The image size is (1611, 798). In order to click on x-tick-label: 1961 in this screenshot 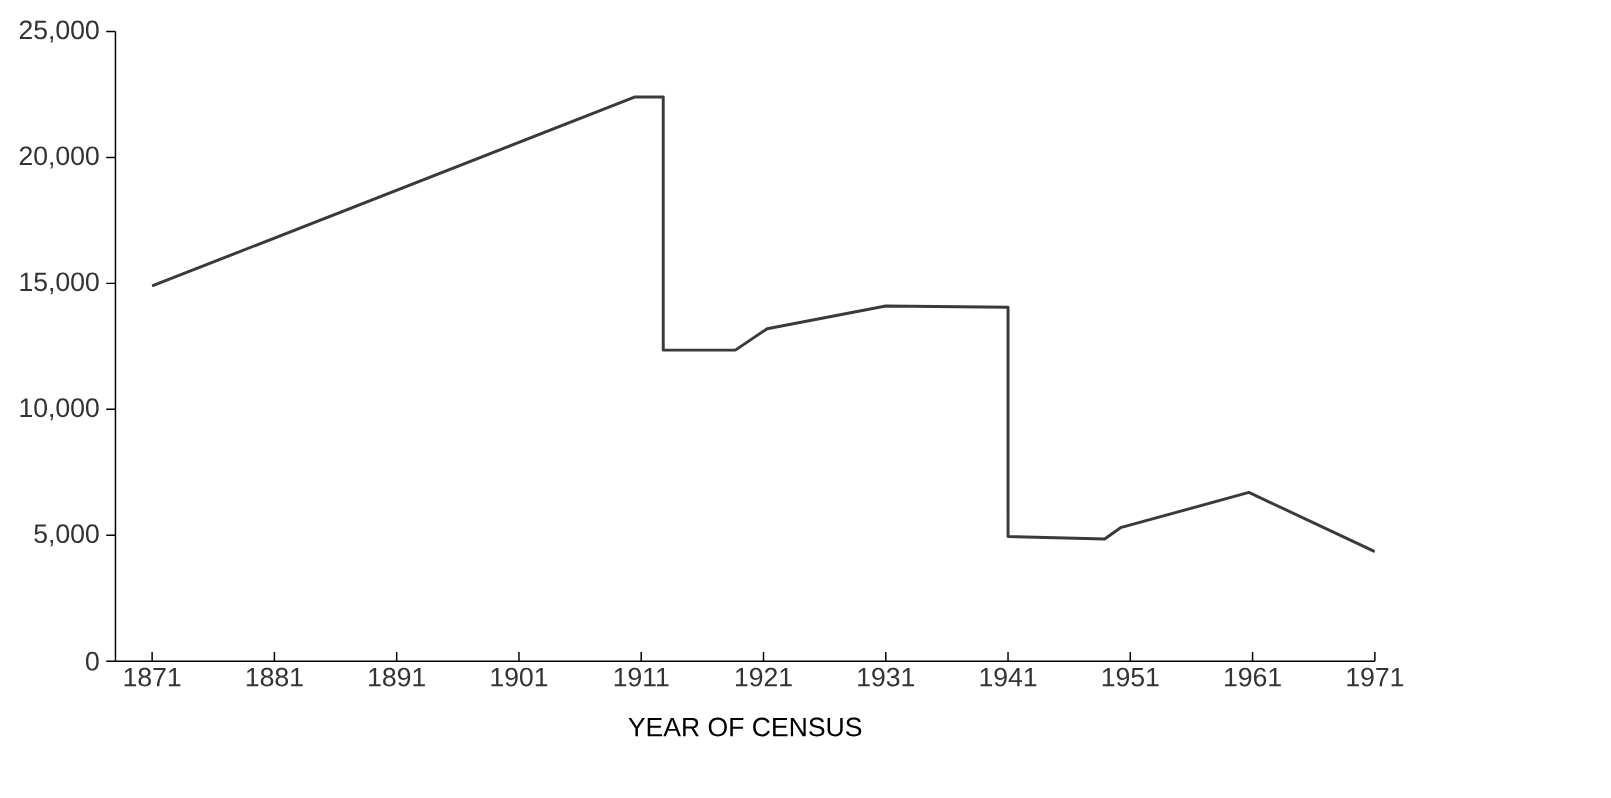, I will do `click(1253, 677)`.